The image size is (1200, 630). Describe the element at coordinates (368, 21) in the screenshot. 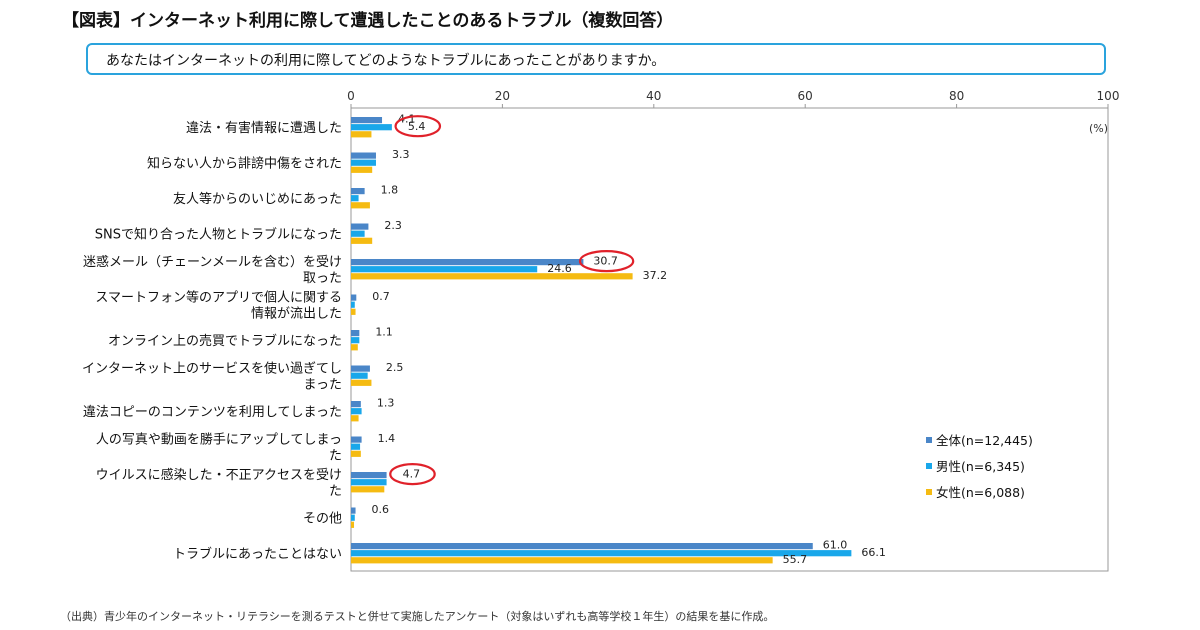

I see `chart-title: 【図表】インターネット利用に際して遭遇したことのあるトラブル（複数回答）` at that location.